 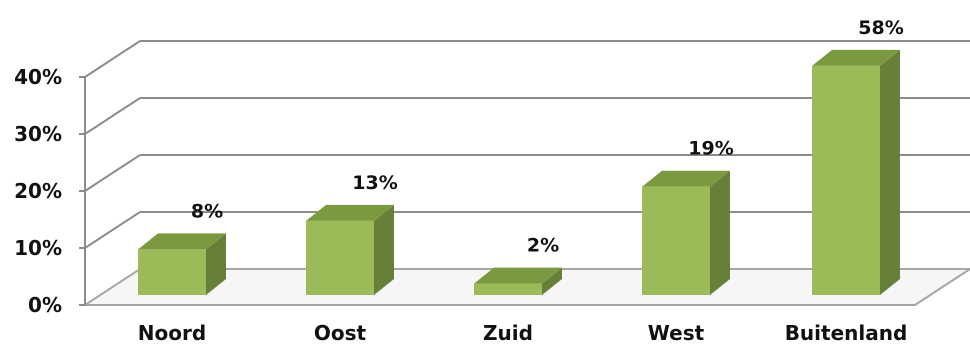 I want to click on bar-zuid, so click(x=518, y=281).